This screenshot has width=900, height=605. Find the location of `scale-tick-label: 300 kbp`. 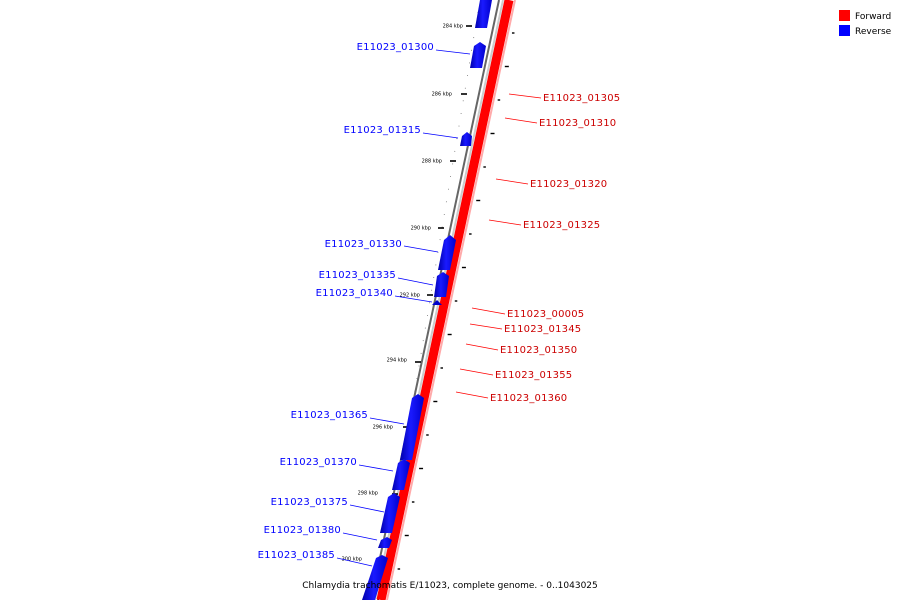

scale-tick-label: 300 kbp is located at coordinates (352, 560).